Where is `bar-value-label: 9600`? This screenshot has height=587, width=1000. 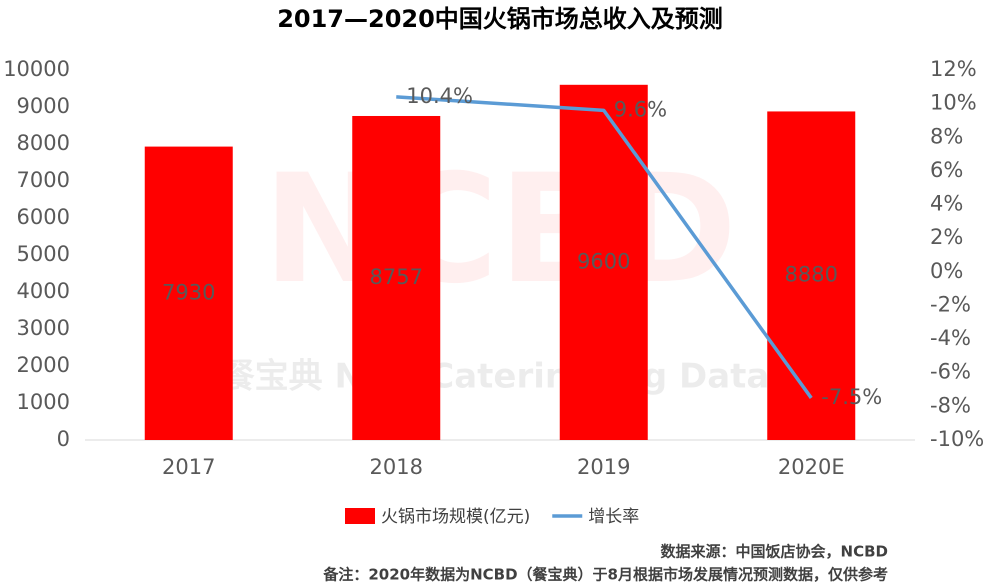 bar-value-label: 9600 is located at coordinates (603, 261).